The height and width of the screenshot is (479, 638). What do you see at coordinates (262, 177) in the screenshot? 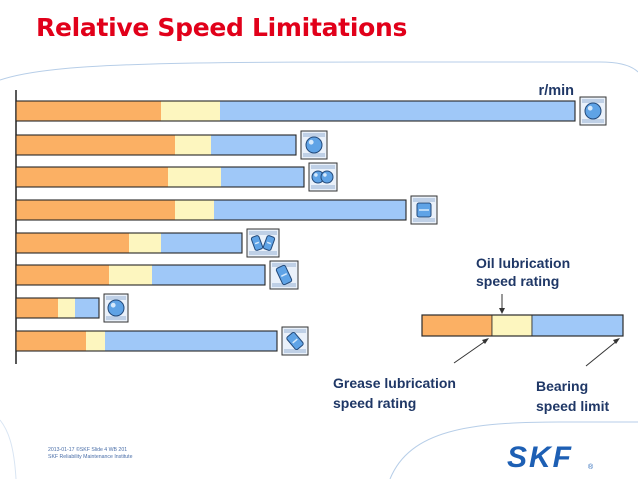
I see `bar-3-limit-segment` at bounding box center [262, 177].